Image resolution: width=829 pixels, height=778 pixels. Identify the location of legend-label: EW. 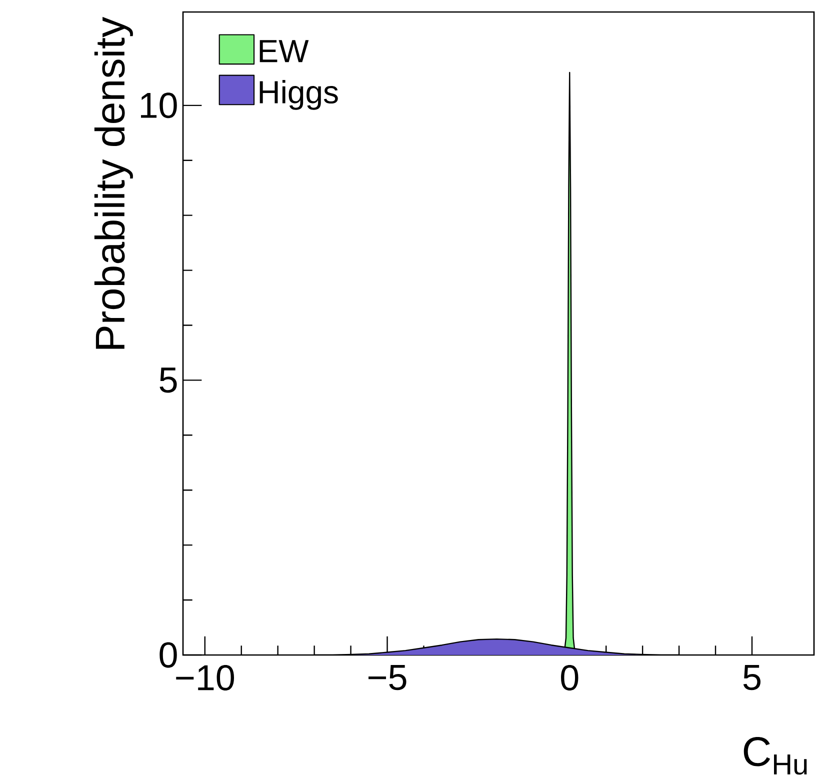
(284, 51).